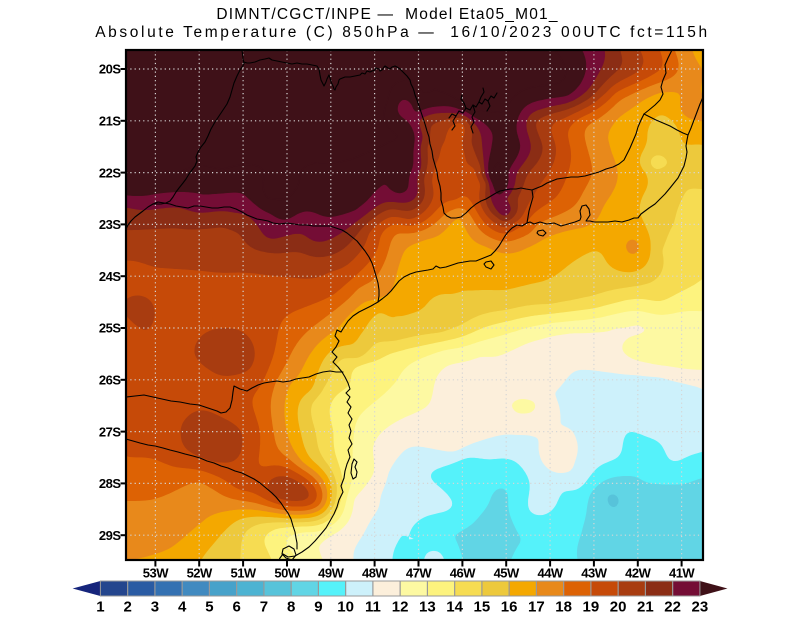 Image resolution: width=800 pixels, height=623 pixels. Describe the element at coordinates (291, 607) in the screenshot. I see `svg-text: 8` at that location.